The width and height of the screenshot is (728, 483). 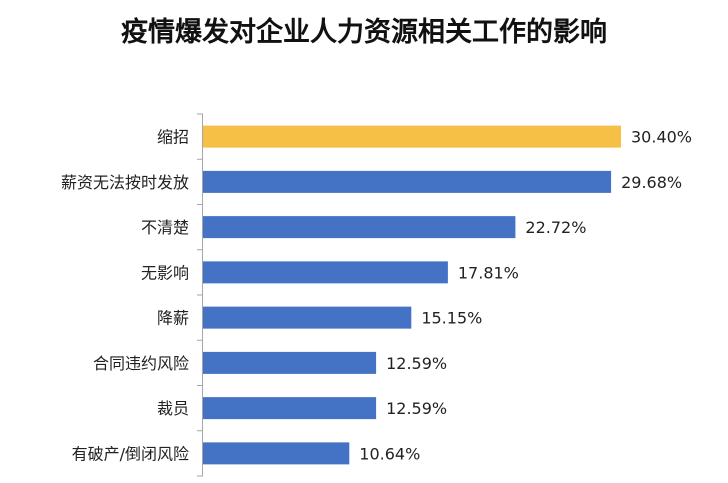 What do you see at coordinates (125, 182) in the screenshot?
I see `category-label: 薪资无法按时发放` at bounding box center [125, 182].